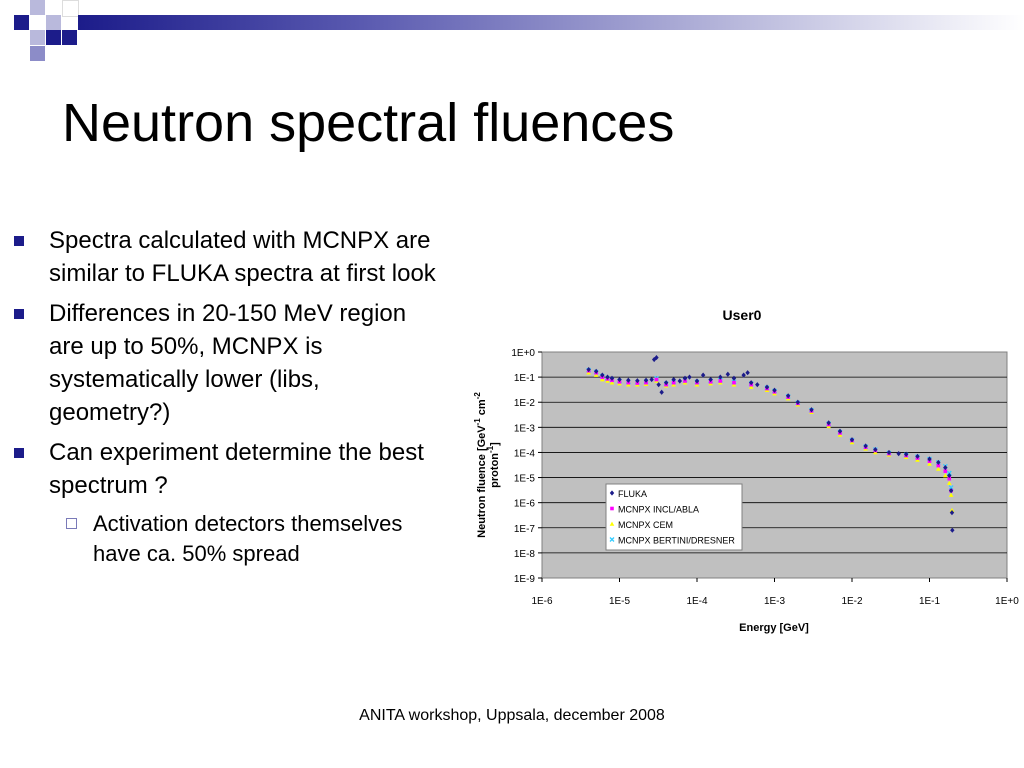 This screenshot has width=1024, height=768. Describe the element at coordinates (368, 123) in the screenshot. I see `slide-title: Neutron spectral fluences` at that location.